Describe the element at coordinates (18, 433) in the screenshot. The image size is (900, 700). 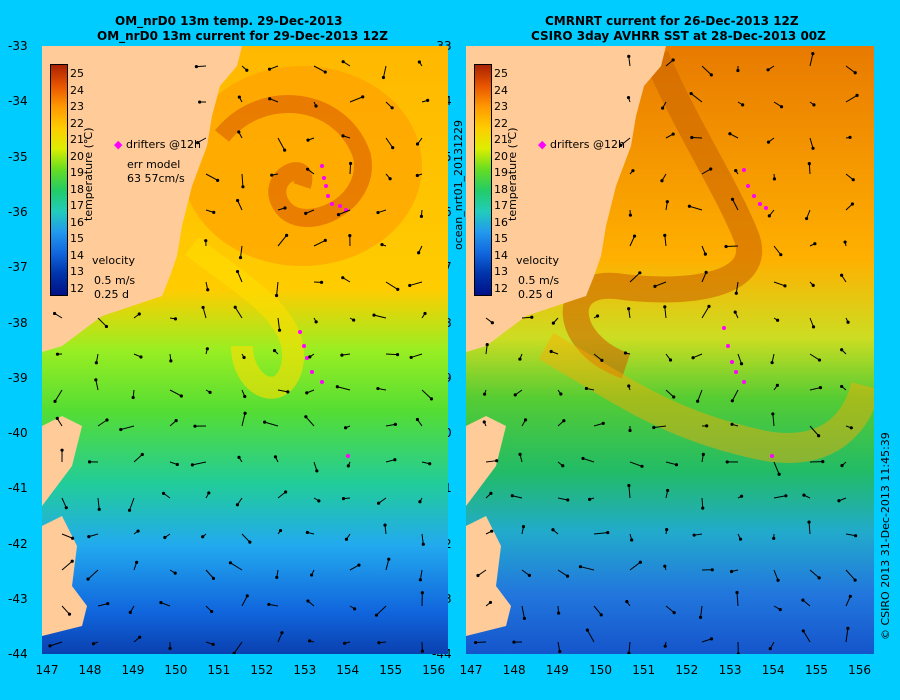
I see `y-tick-label: -40` at that location.